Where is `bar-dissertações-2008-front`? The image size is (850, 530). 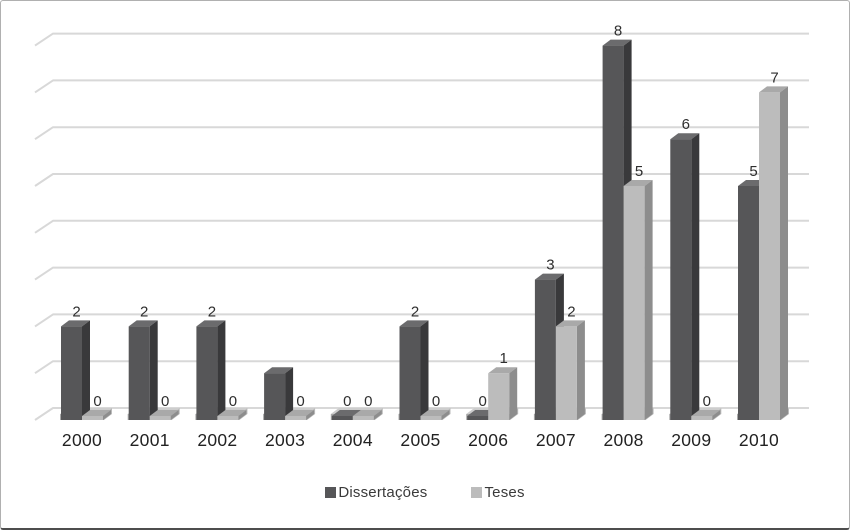
bar-dissertações-2008-front is located at coordinates (613, 232).